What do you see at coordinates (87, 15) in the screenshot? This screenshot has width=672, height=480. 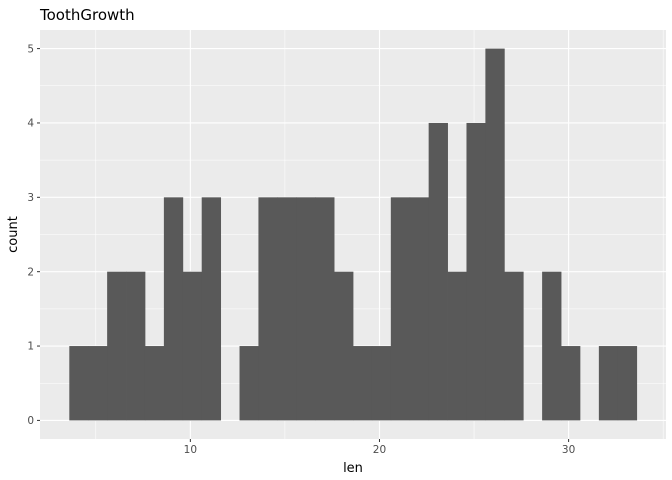 I see `chart-title: ToothGrowth` at bounding box center [87, 15].